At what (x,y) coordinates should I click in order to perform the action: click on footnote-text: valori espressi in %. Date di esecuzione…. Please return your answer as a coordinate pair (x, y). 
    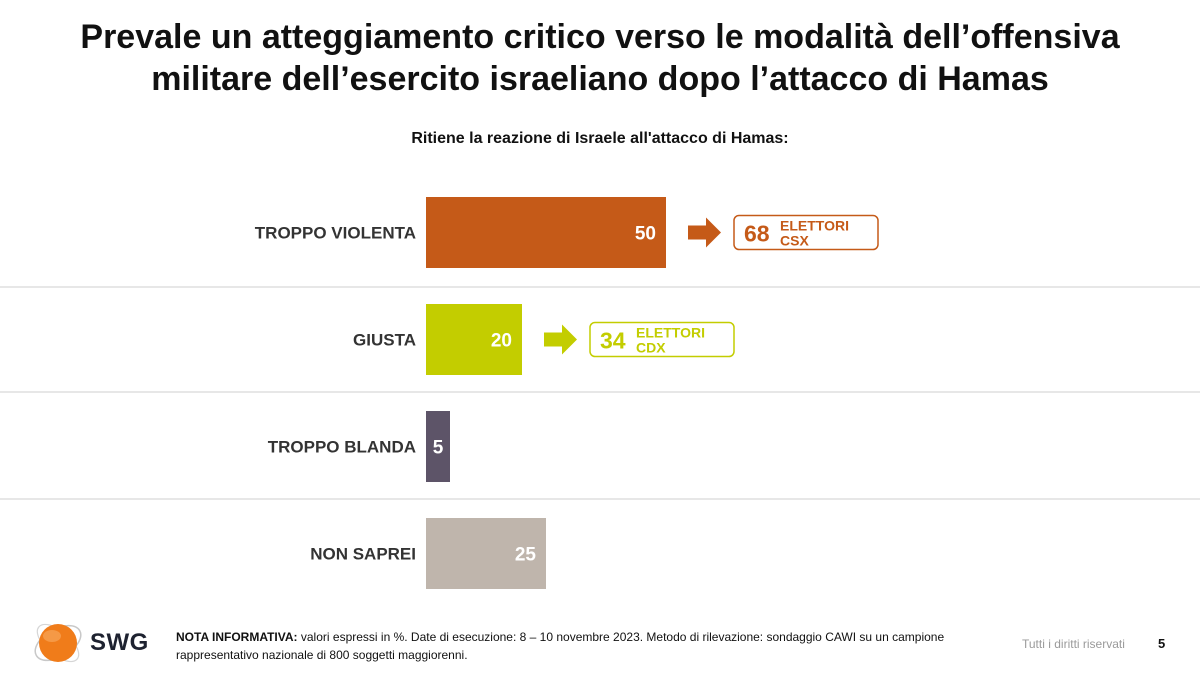
    Looking at the image, I should click on (560, 646).